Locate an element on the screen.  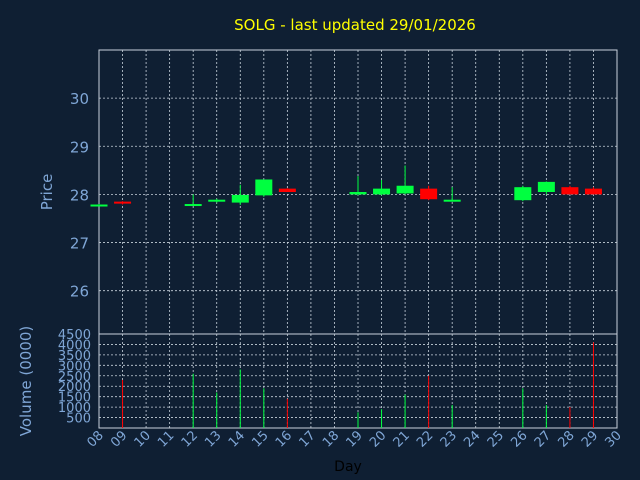
price-tick-label: 30 is located at coordinates (79, 99).